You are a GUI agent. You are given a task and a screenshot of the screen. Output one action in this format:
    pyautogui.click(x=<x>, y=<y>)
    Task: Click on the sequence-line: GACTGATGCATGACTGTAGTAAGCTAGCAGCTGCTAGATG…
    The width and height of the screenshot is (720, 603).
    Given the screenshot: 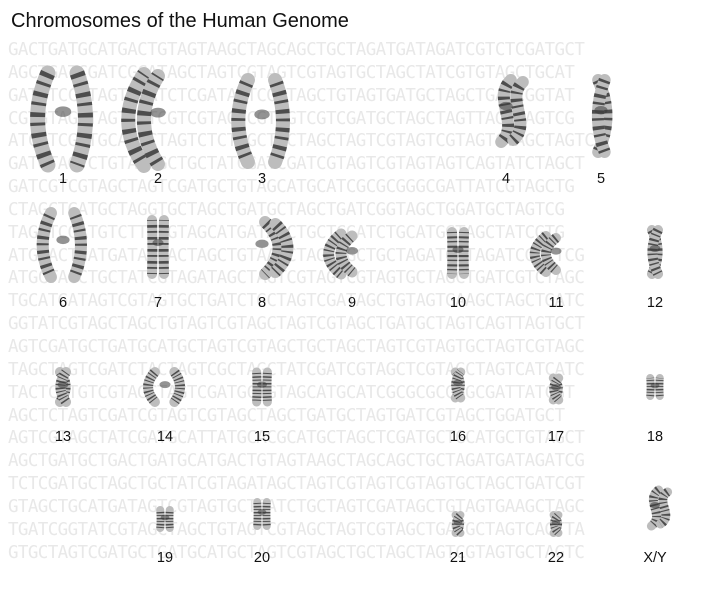 What is the action you would take?
    pyautogui.click(x=296, y=50)
    